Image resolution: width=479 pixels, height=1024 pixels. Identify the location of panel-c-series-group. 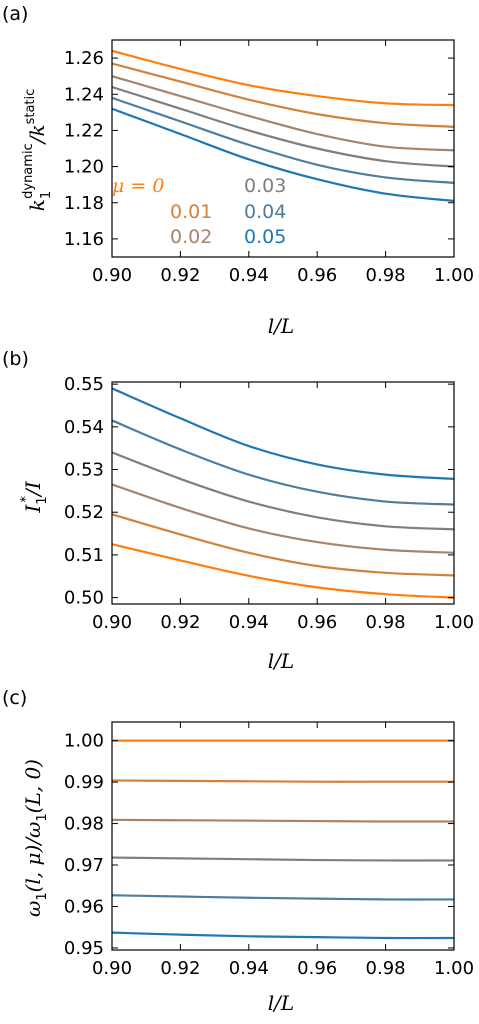
(283, 839).